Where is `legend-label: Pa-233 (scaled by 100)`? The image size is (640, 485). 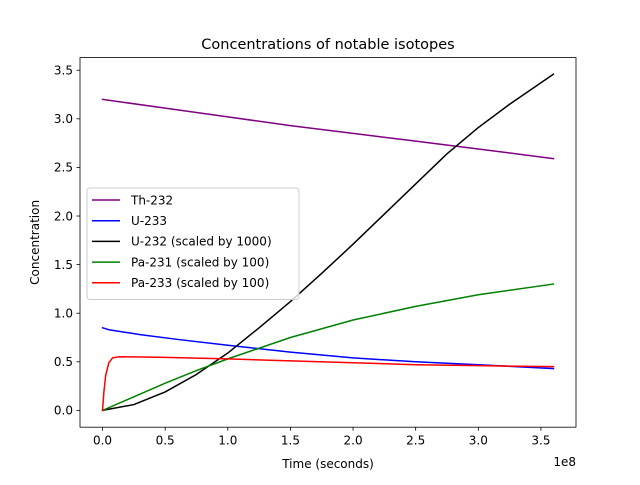 legend-label: Pa-233 (scaled by 100) is located at coordinates (200, 283).